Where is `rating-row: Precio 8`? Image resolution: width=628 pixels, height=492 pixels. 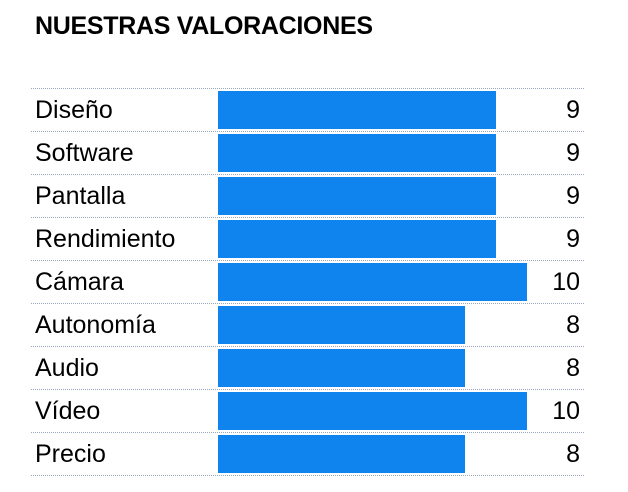
rating-row: Precio 8 is located at coordinates (307, 454).